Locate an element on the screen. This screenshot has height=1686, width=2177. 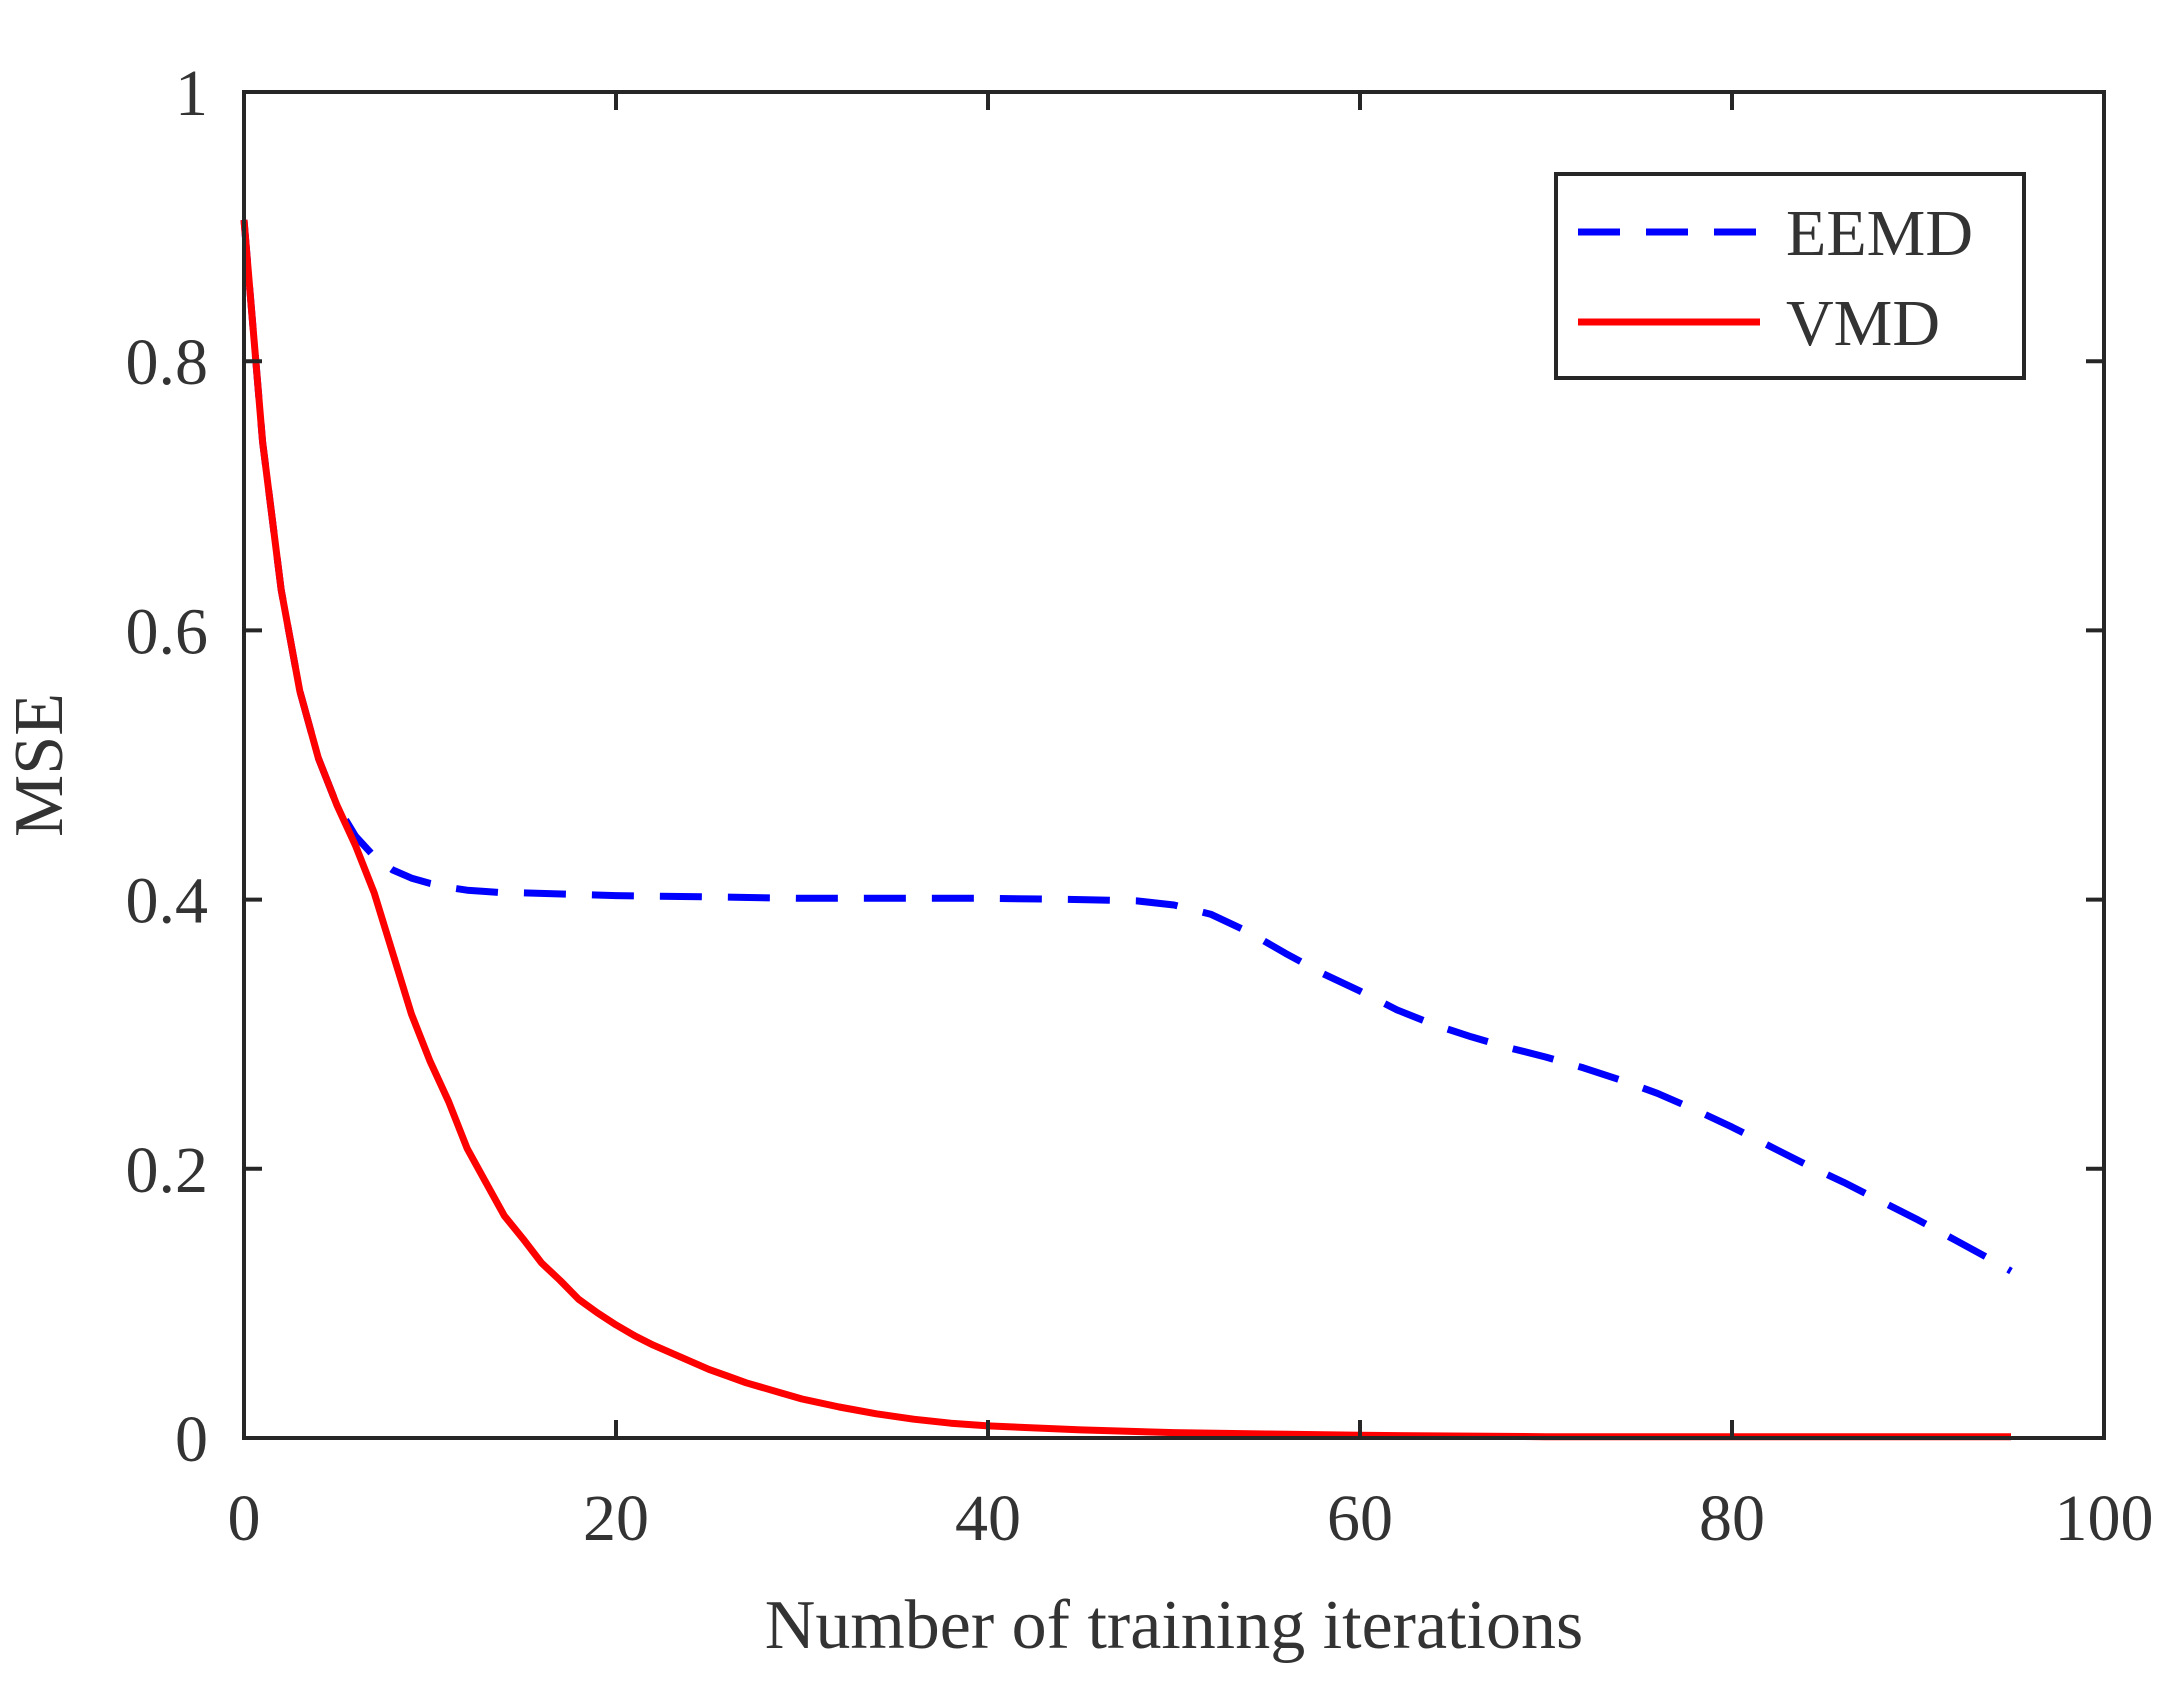
legend-label-eemd: EEMD is located at coordinates (1879, 233).